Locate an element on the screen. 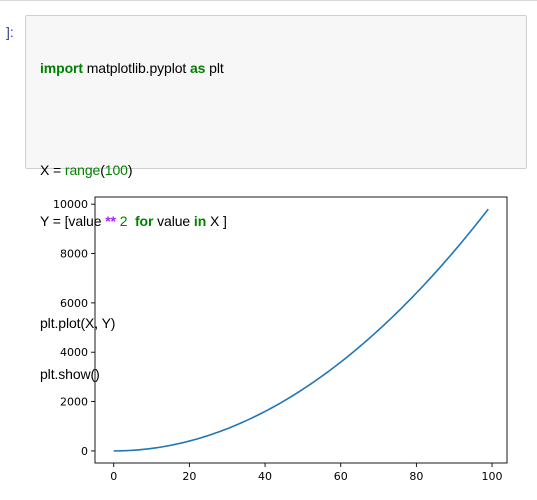 This screenshot has width=537, height=500. keyword-as: as is located at coordinates (197, 68).